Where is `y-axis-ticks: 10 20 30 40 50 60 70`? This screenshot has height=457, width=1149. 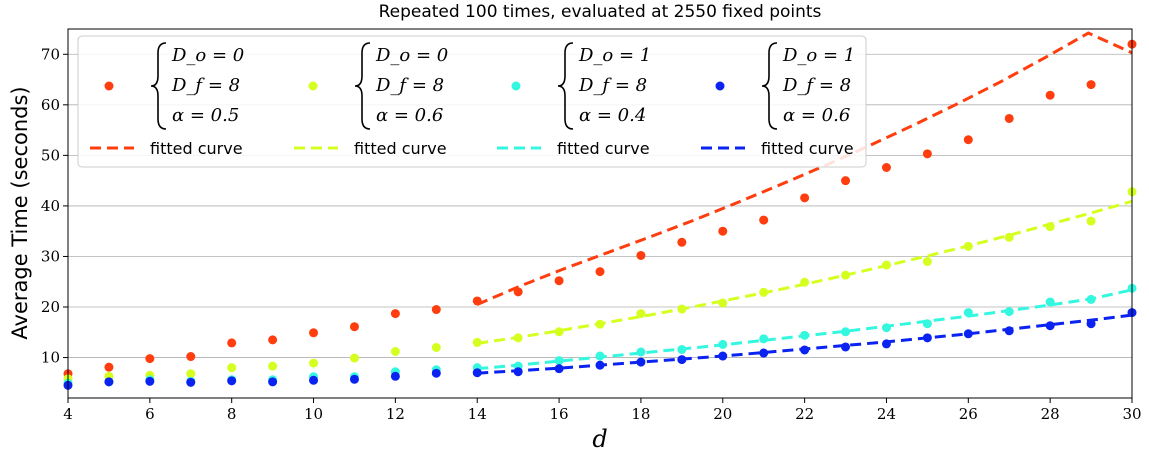
y-axis-ticks: 10 20 30 40 50 60 70 is located at coordinates (54, 206).